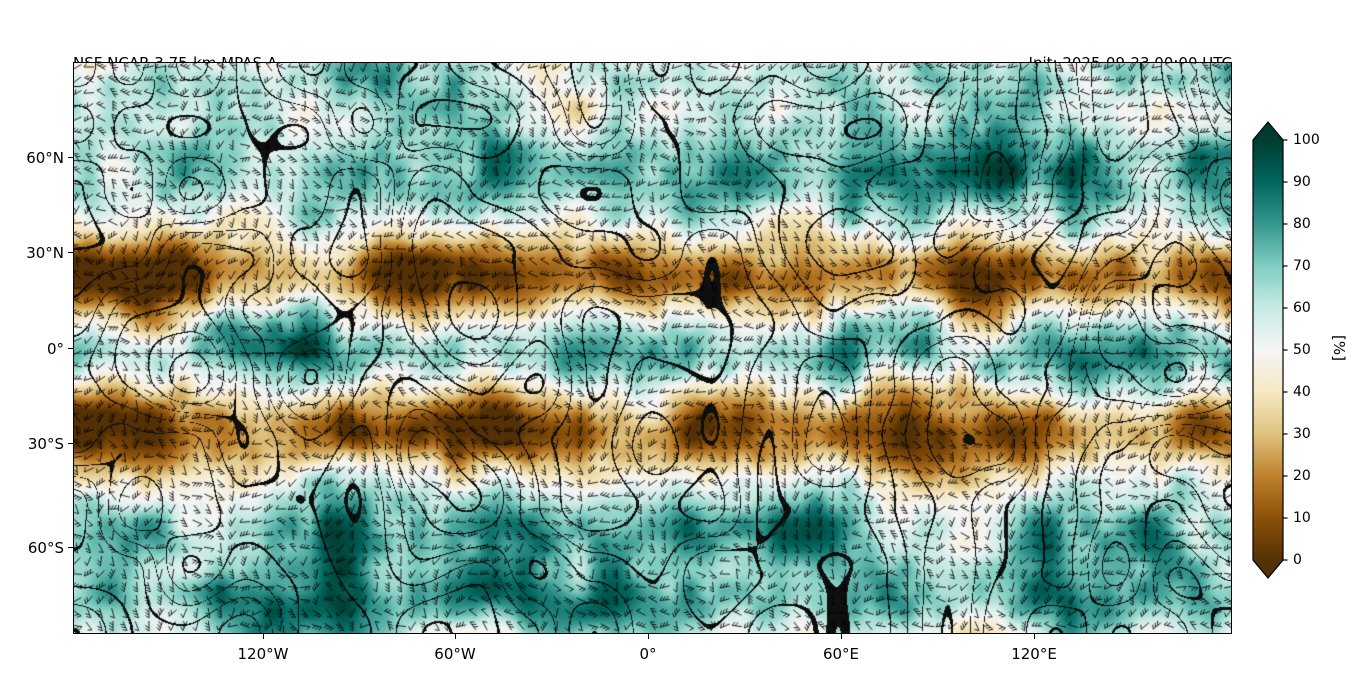 This screenshot has width=1361, height=687. What do you see at coordinates (1338, 348) in the screenshot?
I see `colorbar-unit-label: [%]` at bounding box center [1338, 348].